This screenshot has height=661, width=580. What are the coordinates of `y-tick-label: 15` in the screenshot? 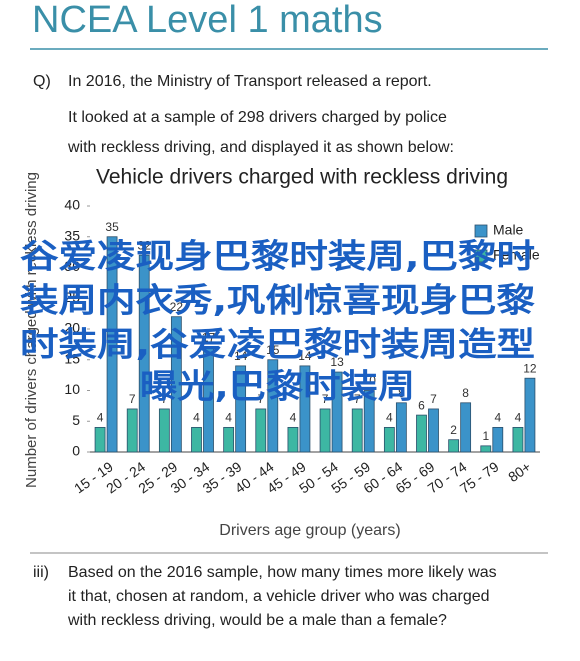 It's located at (72, 358).